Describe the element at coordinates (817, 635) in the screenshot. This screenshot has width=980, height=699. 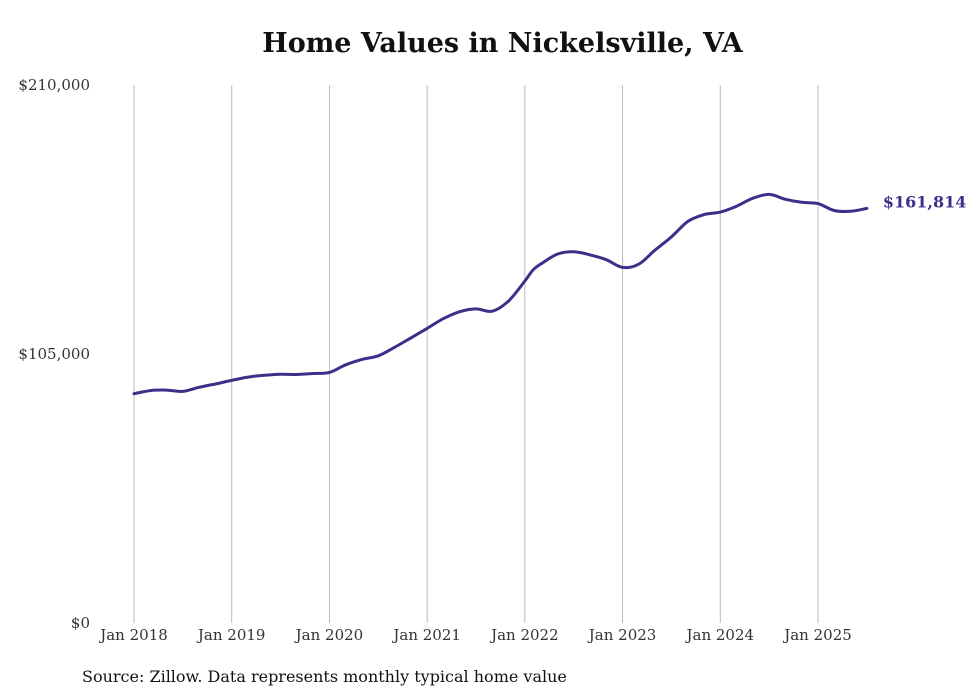
I see `x-tick-label: Jan 2025` at that location.